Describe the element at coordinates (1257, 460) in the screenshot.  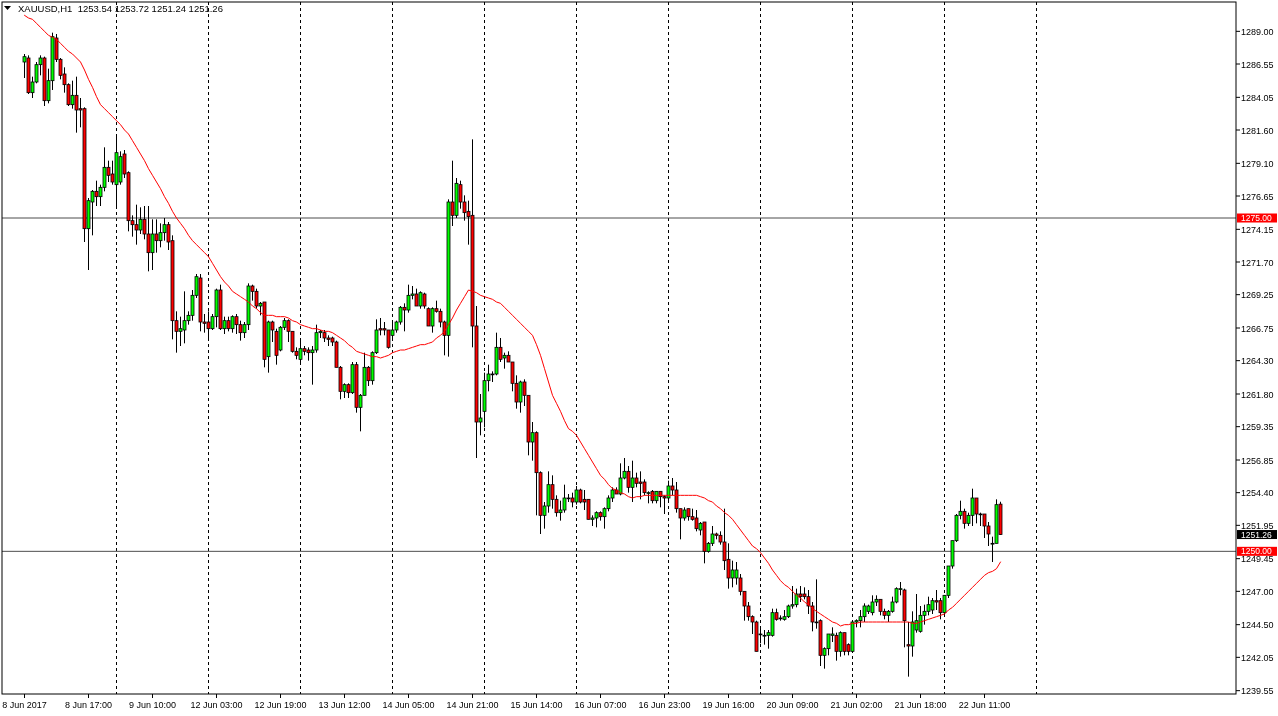
I see `y-tick-label: 1256.85` at that location.